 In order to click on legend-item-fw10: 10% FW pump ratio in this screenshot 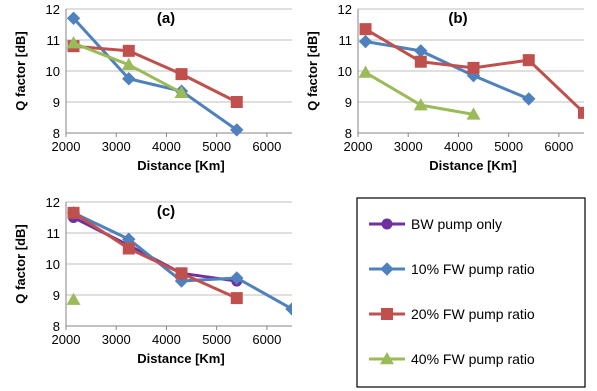, I will do `click(452, 269)`.